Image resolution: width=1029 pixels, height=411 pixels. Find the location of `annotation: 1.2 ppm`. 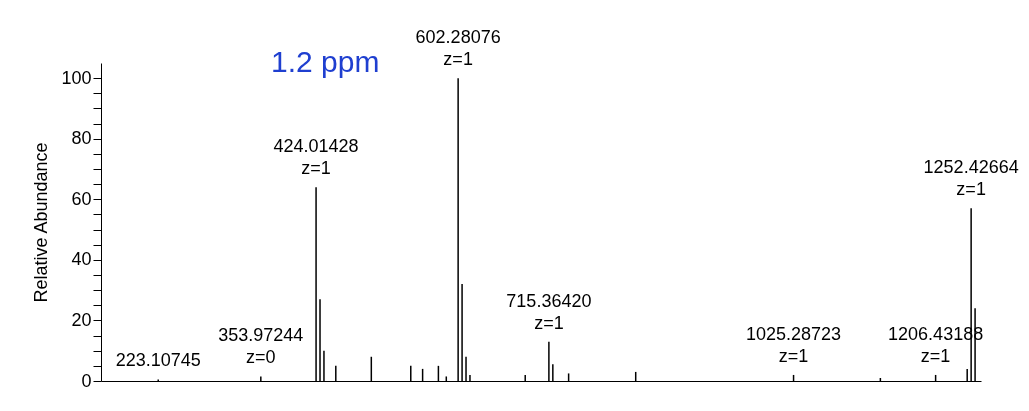

annotation: 1.2 ppm is located at coordinates (325, 61).